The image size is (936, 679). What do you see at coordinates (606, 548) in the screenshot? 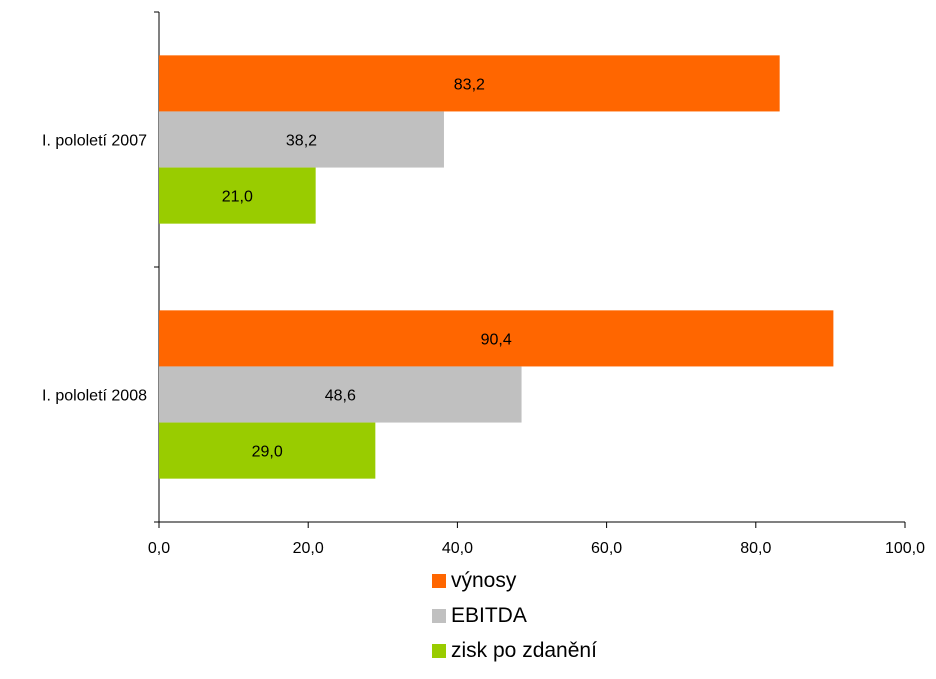
I see `x-tick-label: 60,0` at bounding box center [606, 548].